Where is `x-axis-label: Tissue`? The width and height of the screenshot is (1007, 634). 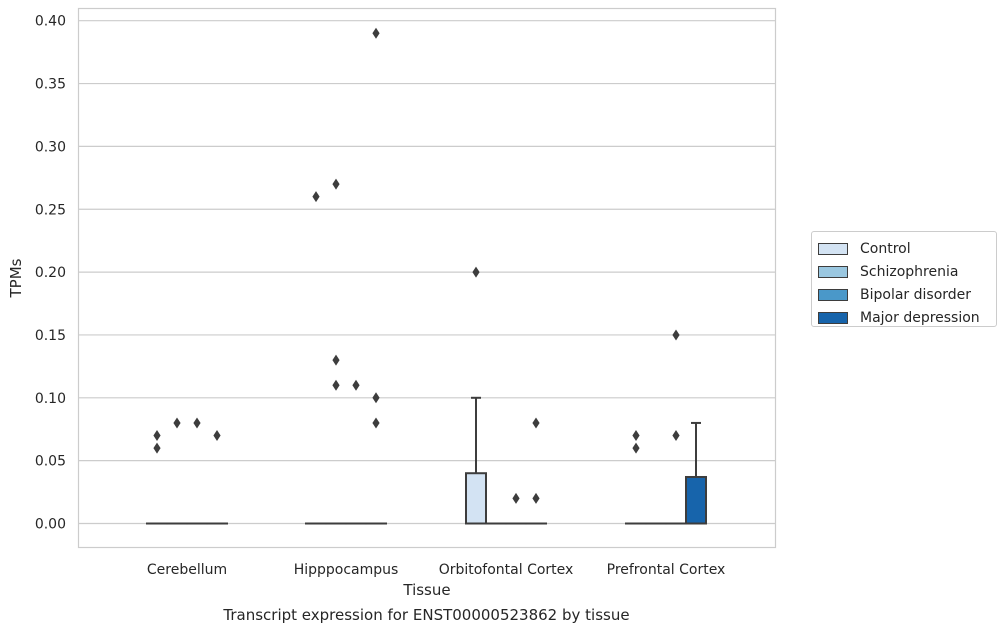 x-axis-label: Tissue is located at coordinates (426, 590).